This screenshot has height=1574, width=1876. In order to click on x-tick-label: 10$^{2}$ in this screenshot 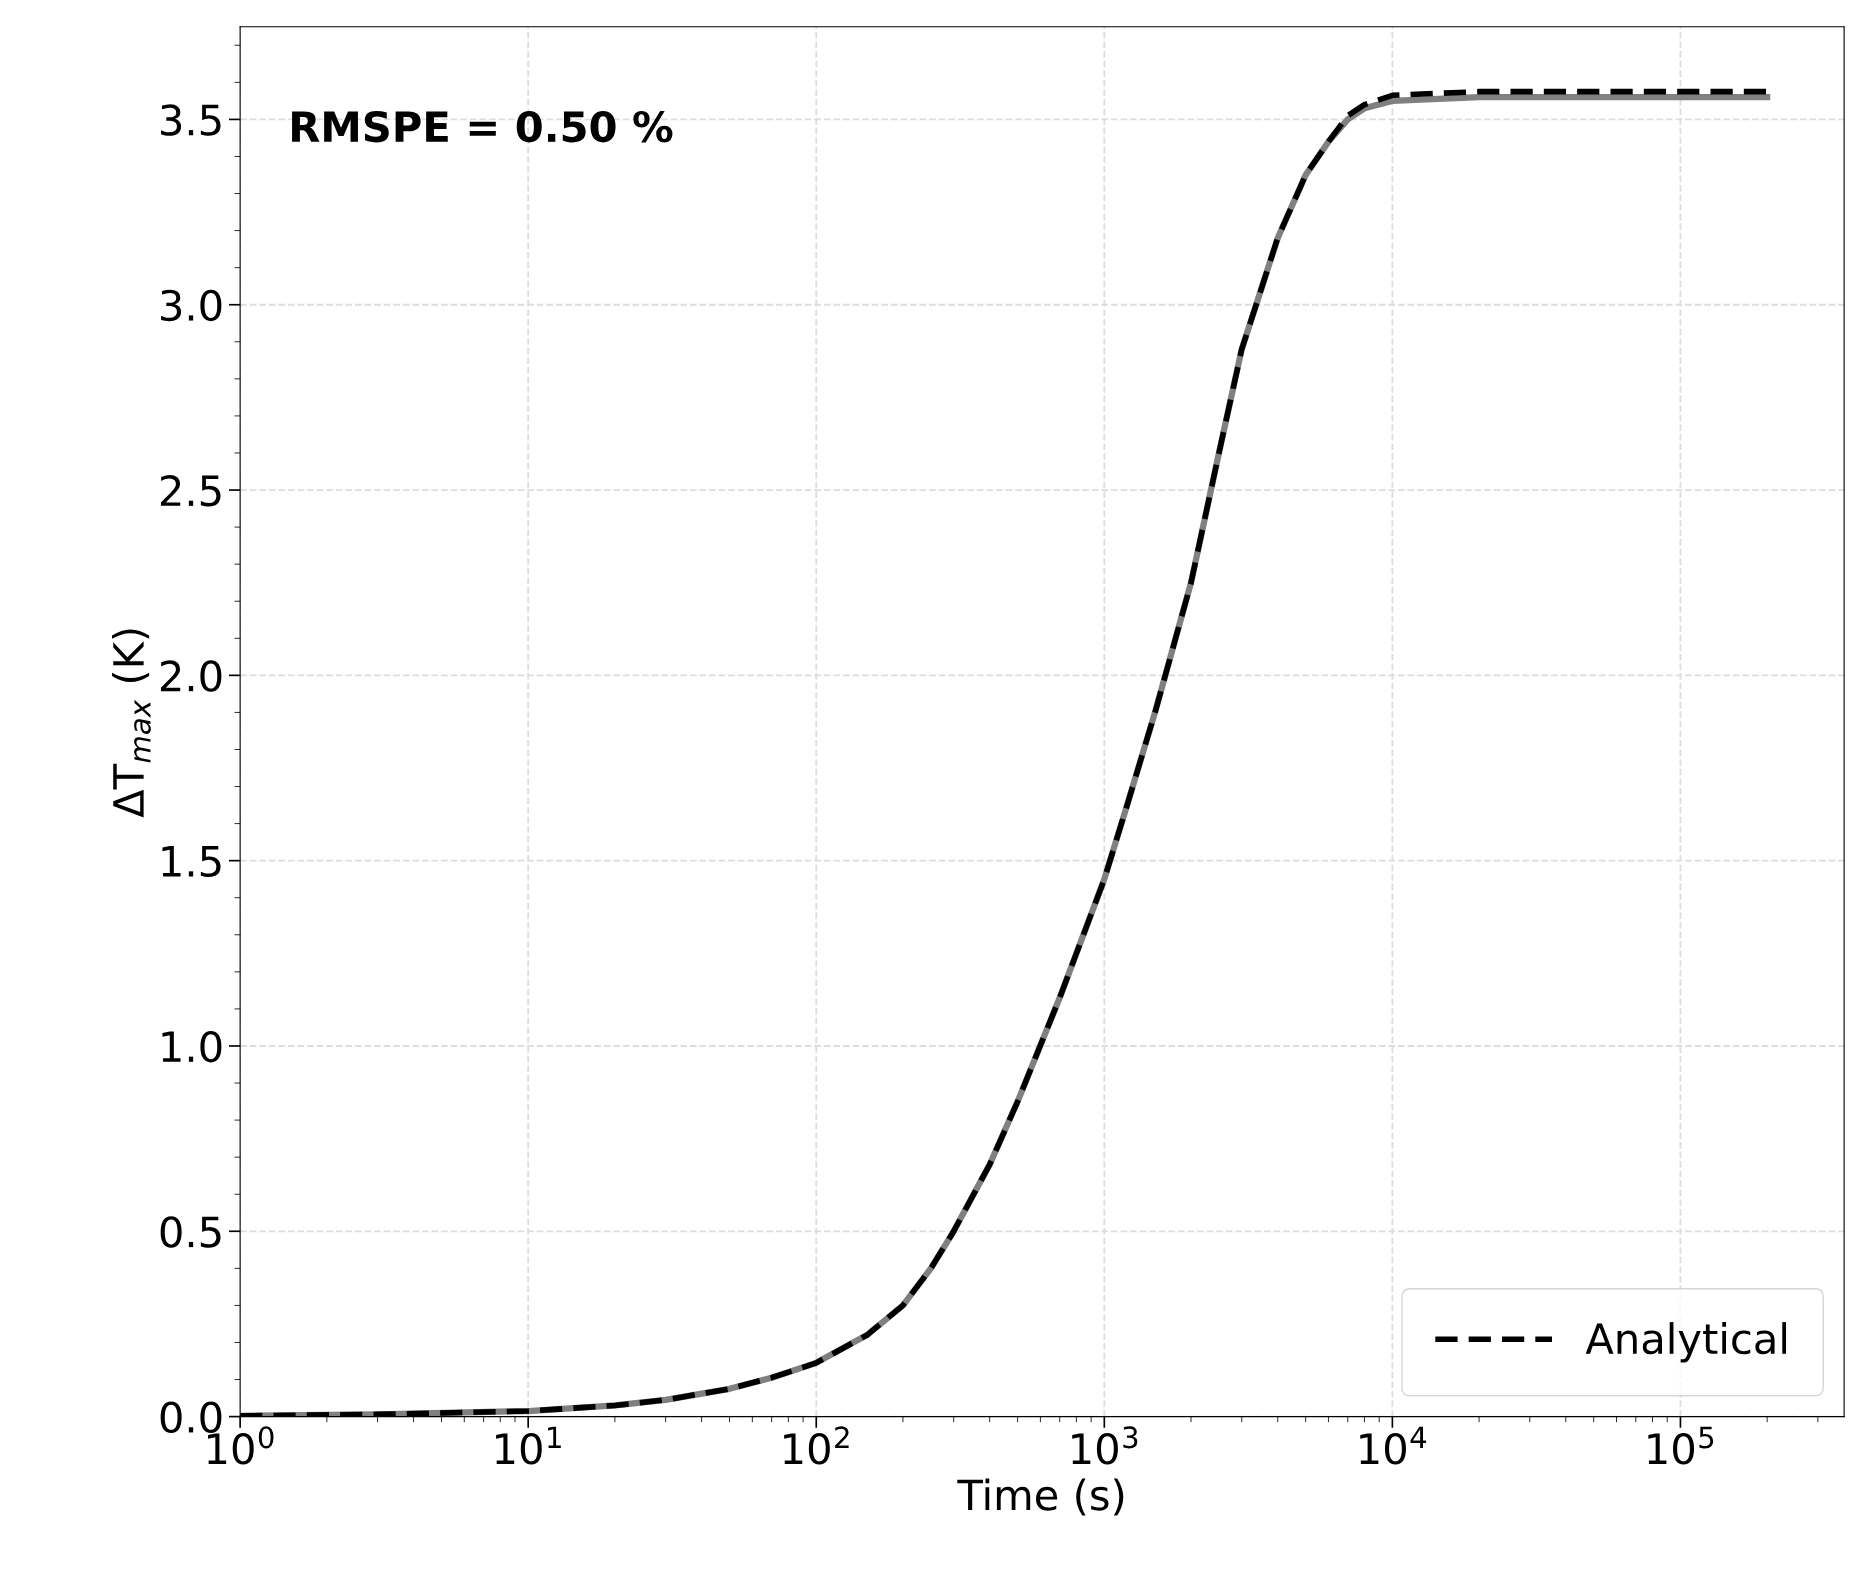, I will do `click(816, 1445)`.